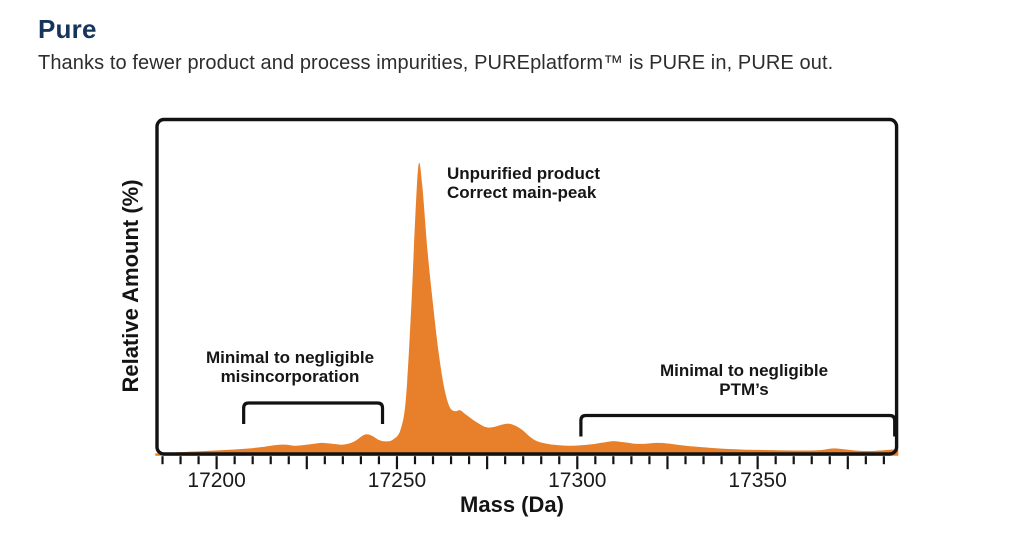 The image size is (1024, 547). I want to click on annotation-bracket-ptm, so click(738, 425).